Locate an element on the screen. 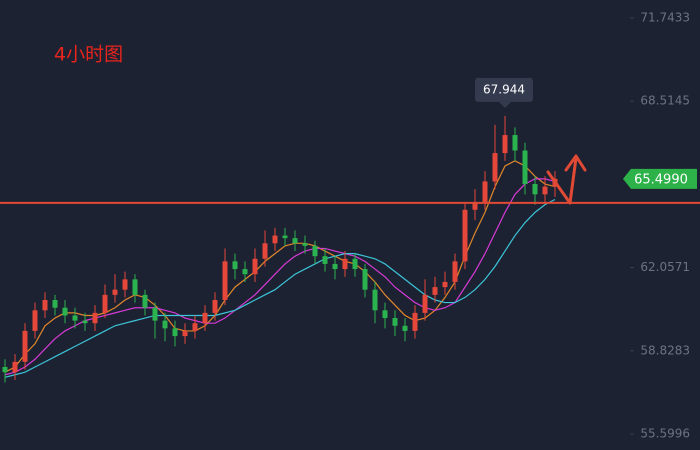  chart-title: 4小时图 is located at coordinates (88, 55).